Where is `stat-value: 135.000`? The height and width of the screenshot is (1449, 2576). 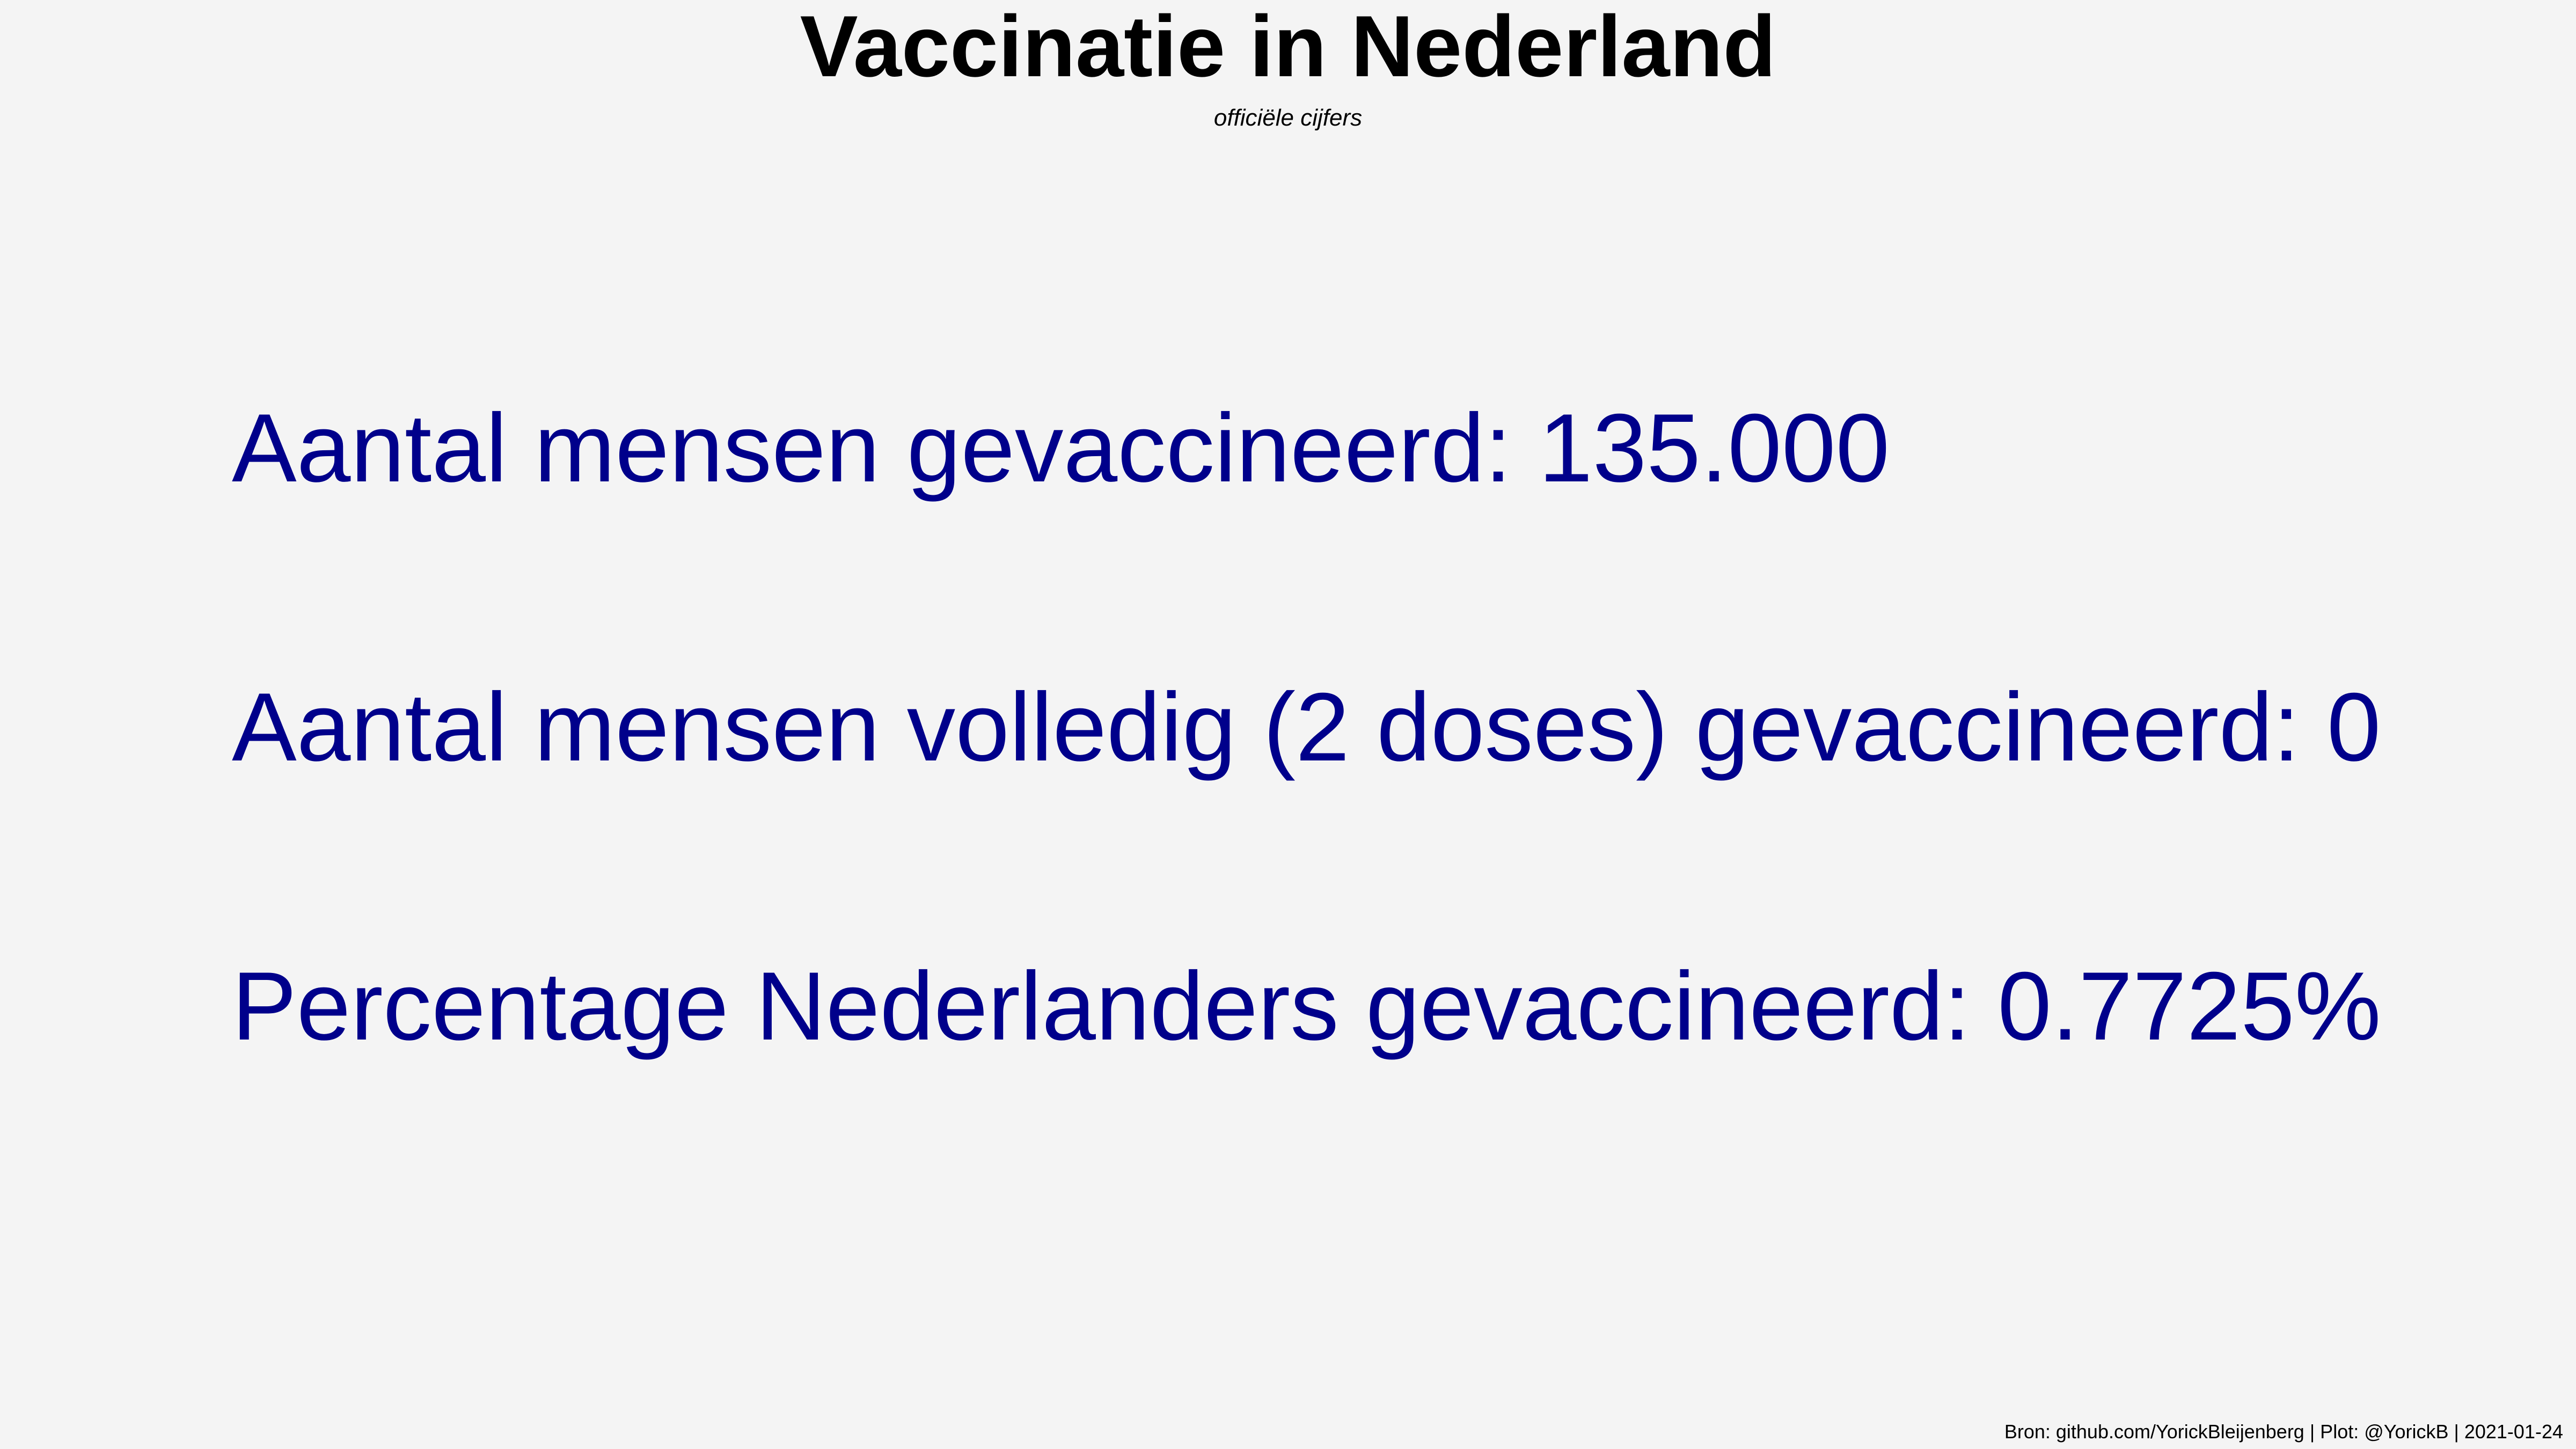
stat-value: 135.000 is located at coordinates (1714, 448).